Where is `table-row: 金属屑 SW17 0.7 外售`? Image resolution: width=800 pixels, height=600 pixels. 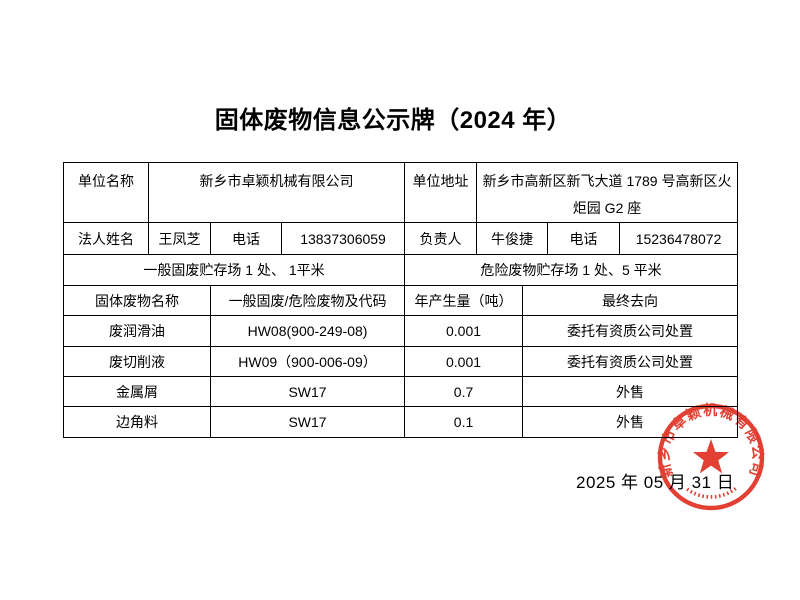 table-row: 金属屑 SW17 0.7 外售 is located at coordinates (401, 391).